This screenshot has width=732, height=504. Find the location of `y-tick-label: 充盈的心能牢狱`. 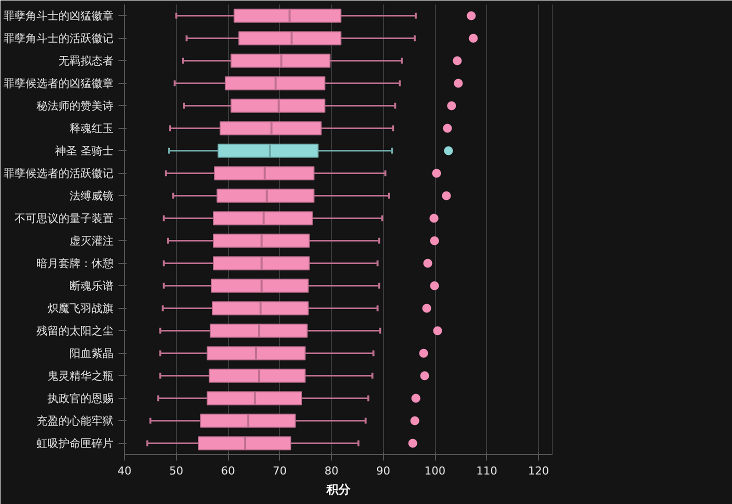

y-tick-label: 充盈的心能牢狱 is located at coordinates (75, 421).